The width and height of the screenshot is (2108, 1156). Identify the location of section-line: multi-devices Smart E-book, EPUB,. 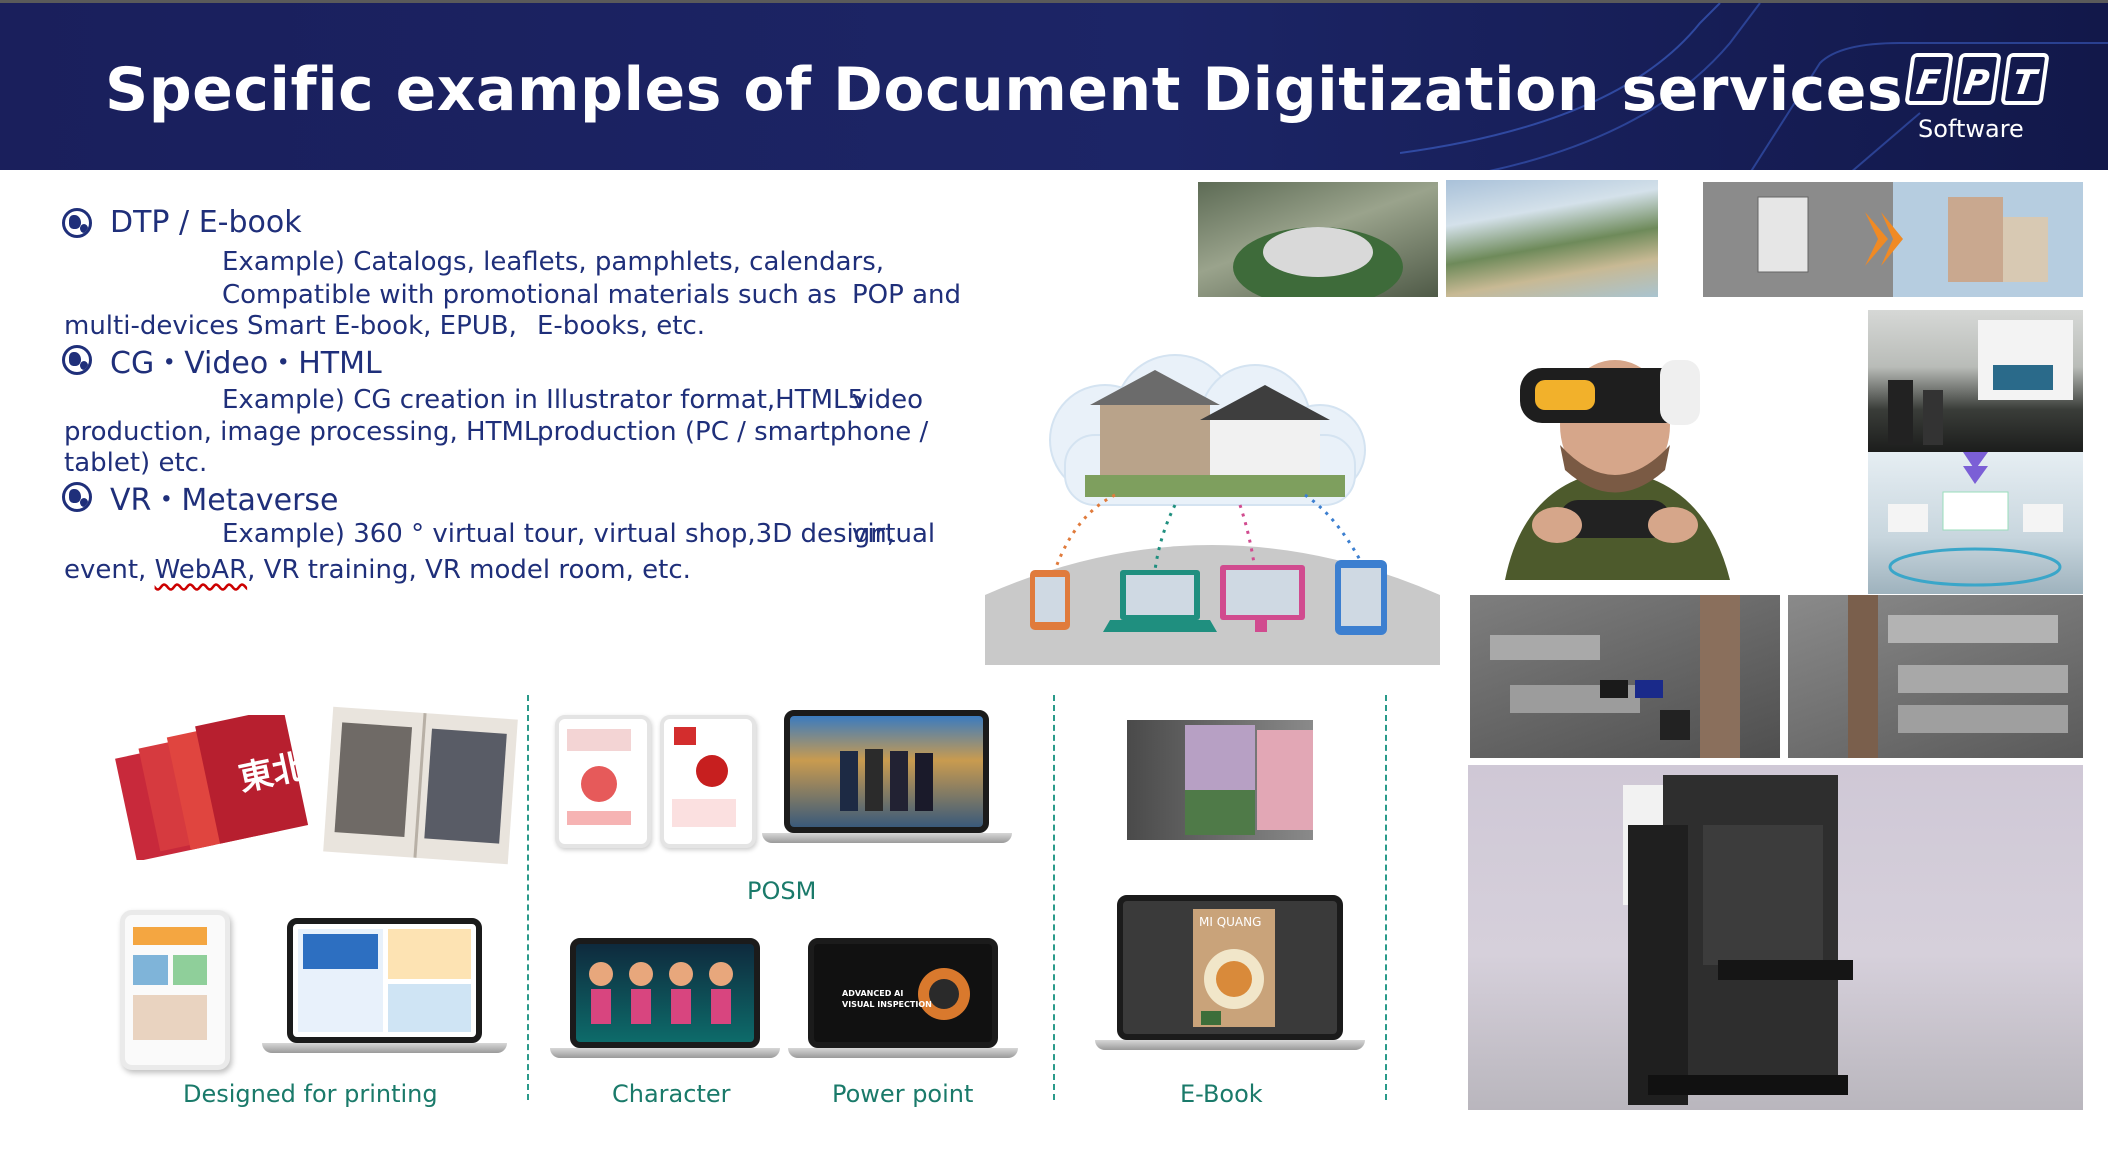
(290, 326).